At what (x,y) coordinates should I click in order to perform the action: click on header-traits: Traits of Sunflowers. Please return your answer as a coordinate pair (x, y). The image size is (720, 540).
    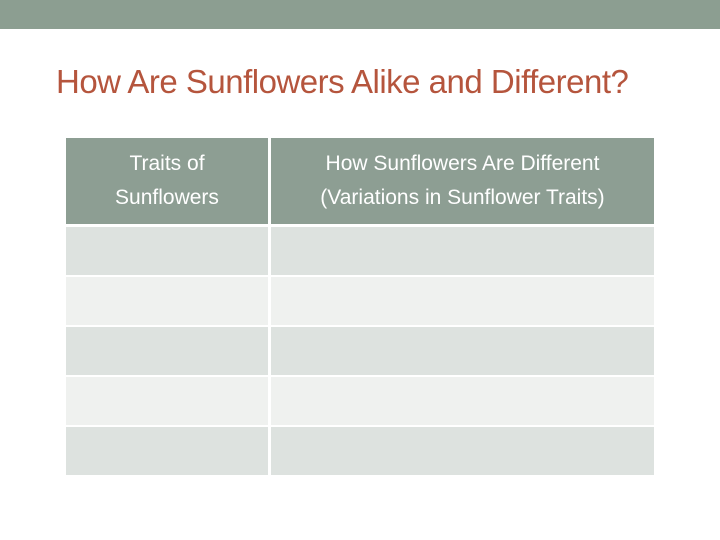
    Looking at the image, I should click on (168, 182).